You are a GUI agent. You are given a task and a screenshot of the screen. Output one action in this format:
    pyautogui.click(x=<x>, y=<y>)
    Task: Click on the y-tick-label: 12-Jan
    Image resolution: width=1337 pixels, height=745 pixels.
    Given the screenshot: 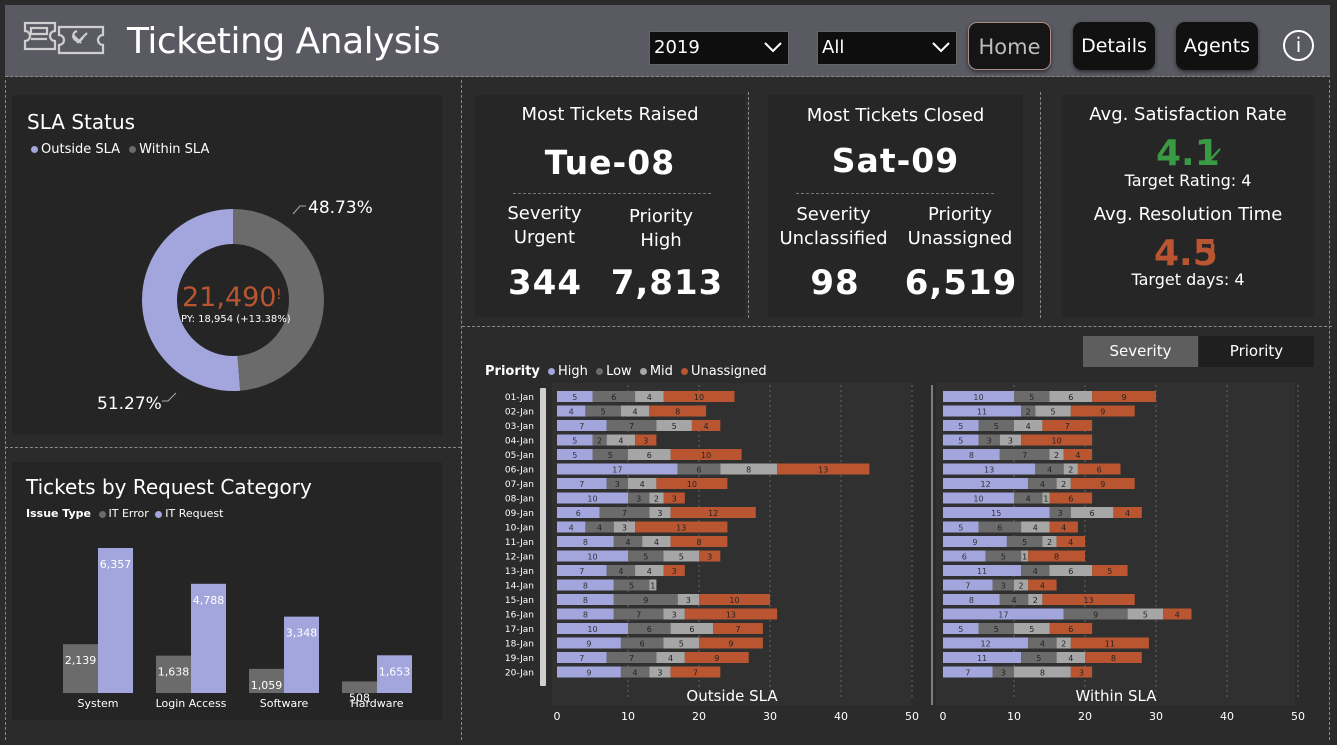 What is the action you would take?
    pyautogui.click(x=519, y=558)
    